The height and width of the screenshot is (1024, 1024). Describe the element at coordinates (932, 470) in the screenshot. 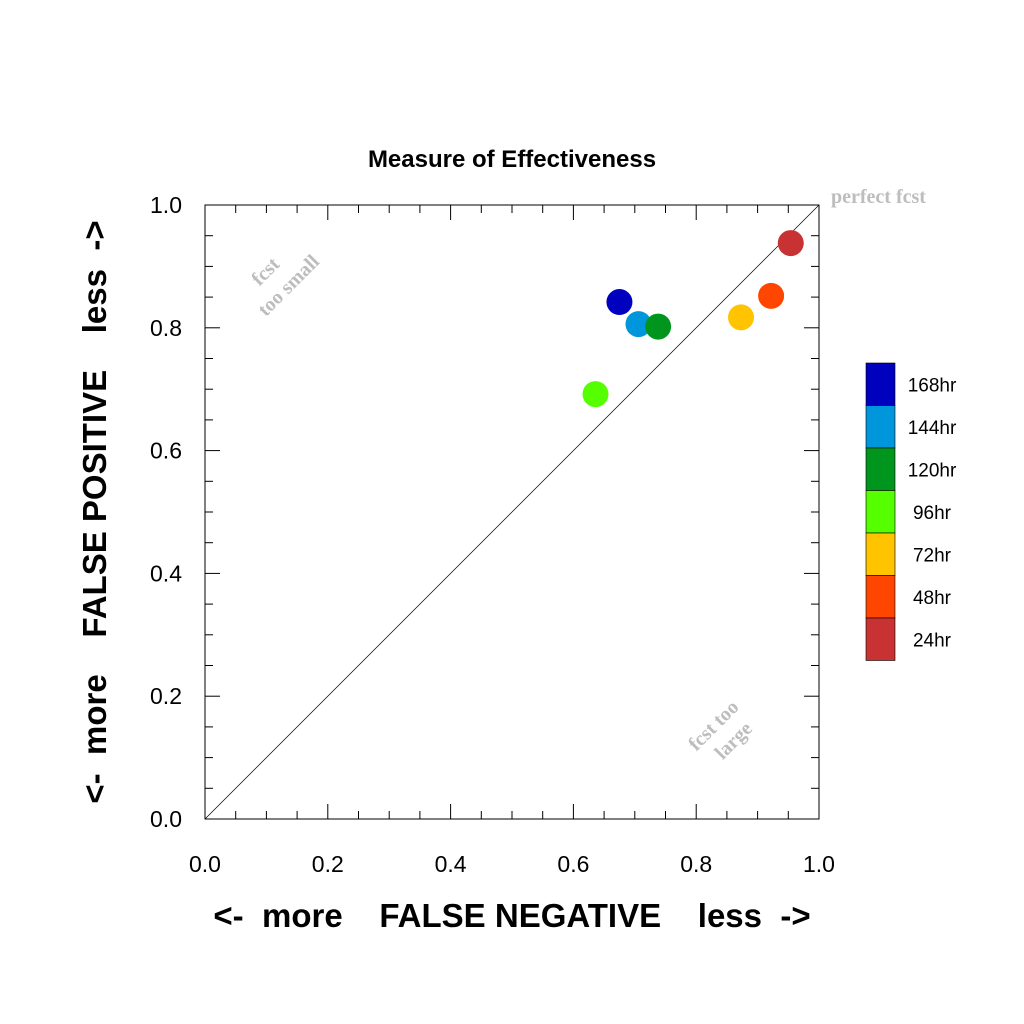

I see `legend-label-120hr: 120hr` at that location.